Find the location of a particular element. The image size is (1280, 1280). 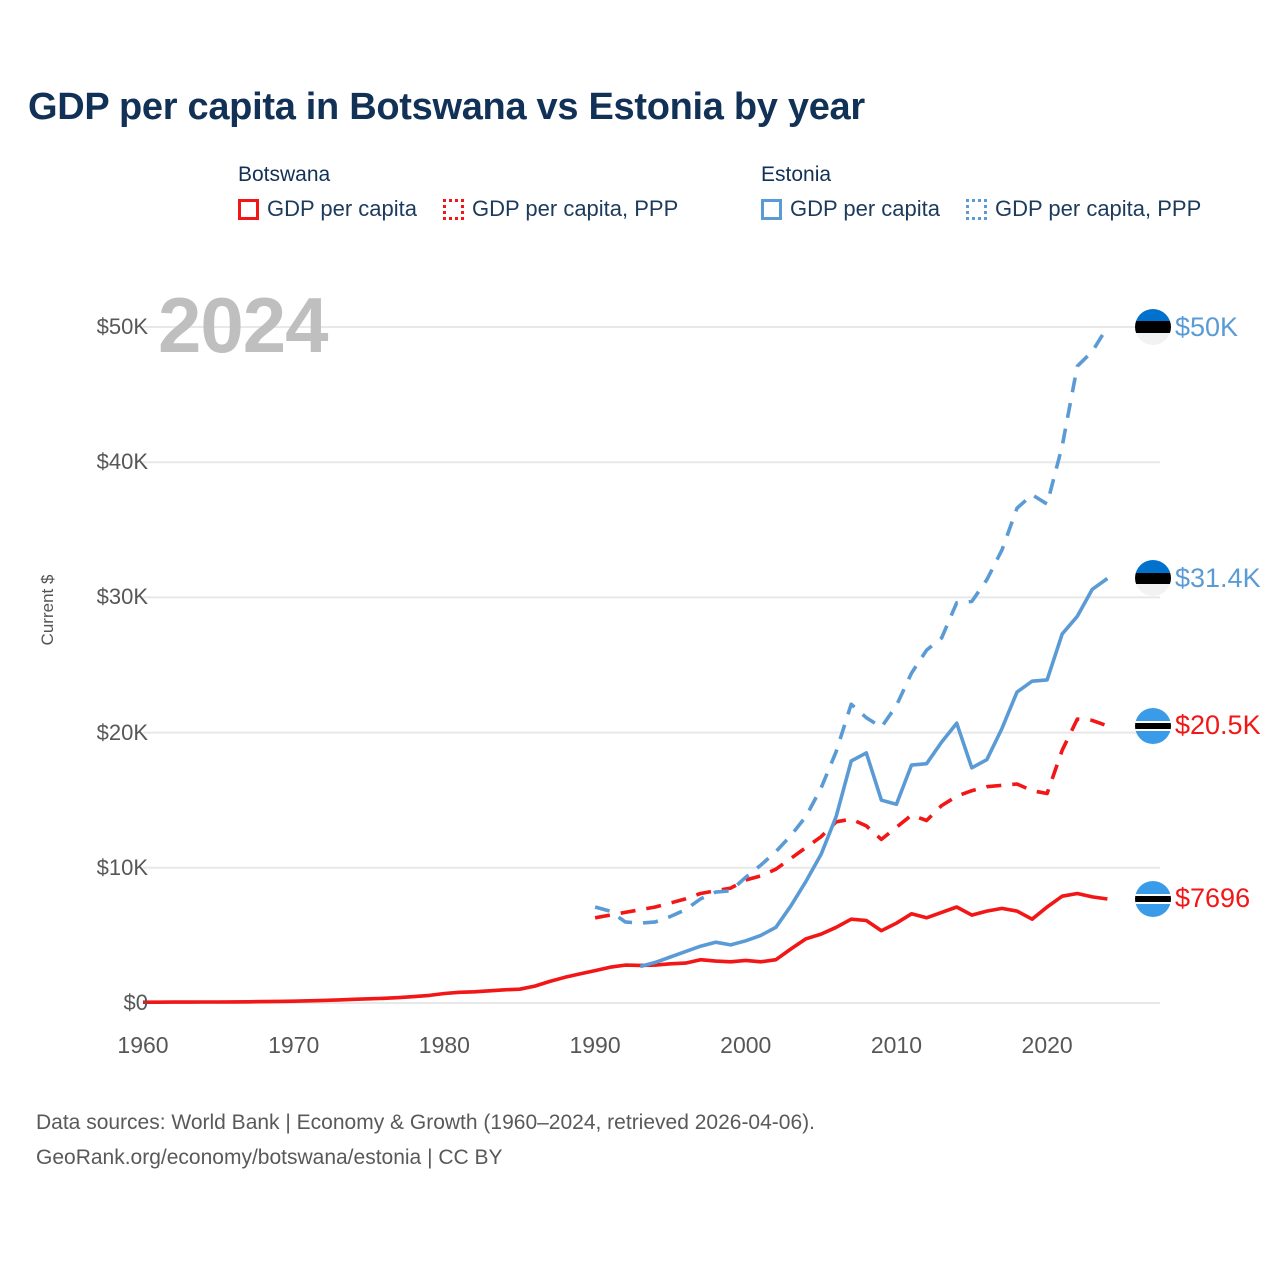

end-label-botswana-gdp: $7696 is located at coordinates (1193, 898).